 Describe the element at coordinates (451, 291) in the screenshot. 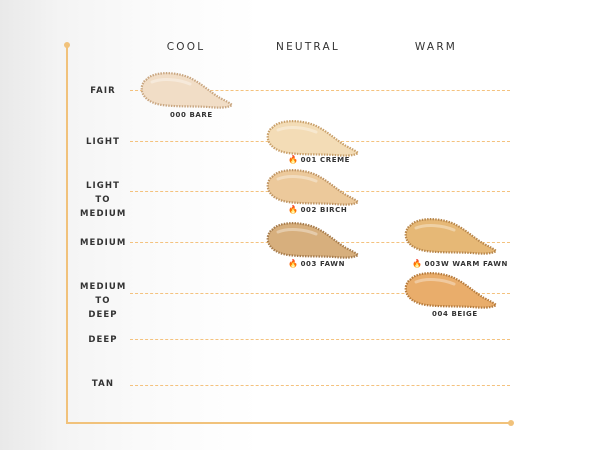

I see `swatch-004-beige` at that location.